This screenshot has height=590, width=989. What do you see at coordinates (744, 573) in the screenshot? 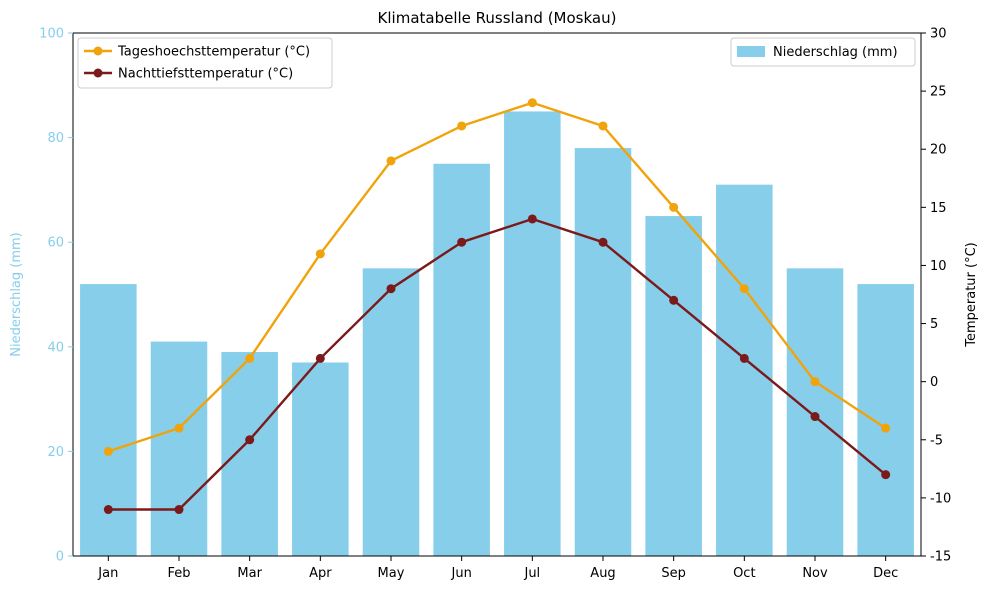
I see `x-tick-label: Oct` at bounding box center [744, 573].